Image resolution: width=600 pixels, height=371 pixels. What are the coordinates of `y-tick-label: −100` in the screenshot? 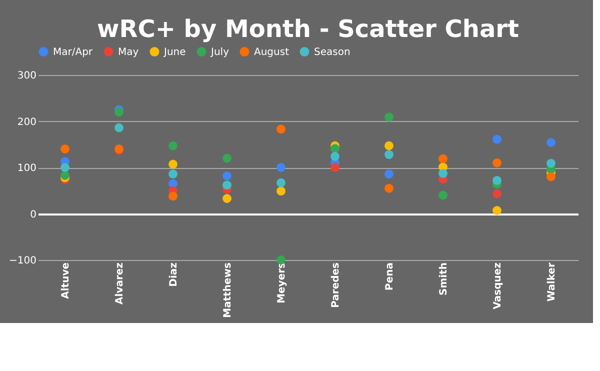 It's located at (22, 261).